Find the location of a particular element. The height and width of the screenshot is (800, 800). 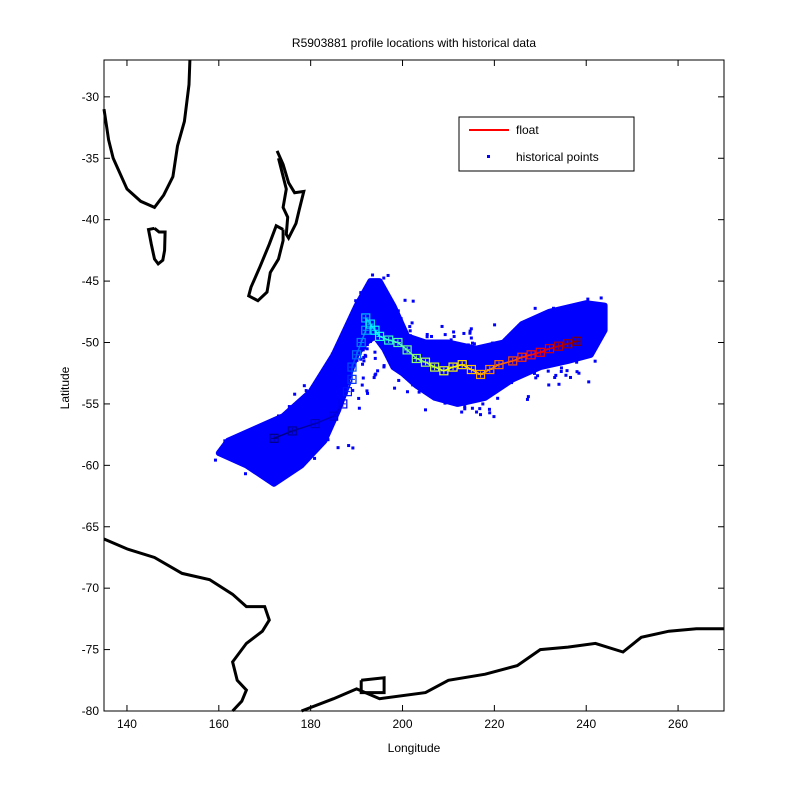

y-tick-labels: -30 -35 -40 -45 -50 -55 -60 -65 -70 -75 -80 is located at coordinates (91, 404).